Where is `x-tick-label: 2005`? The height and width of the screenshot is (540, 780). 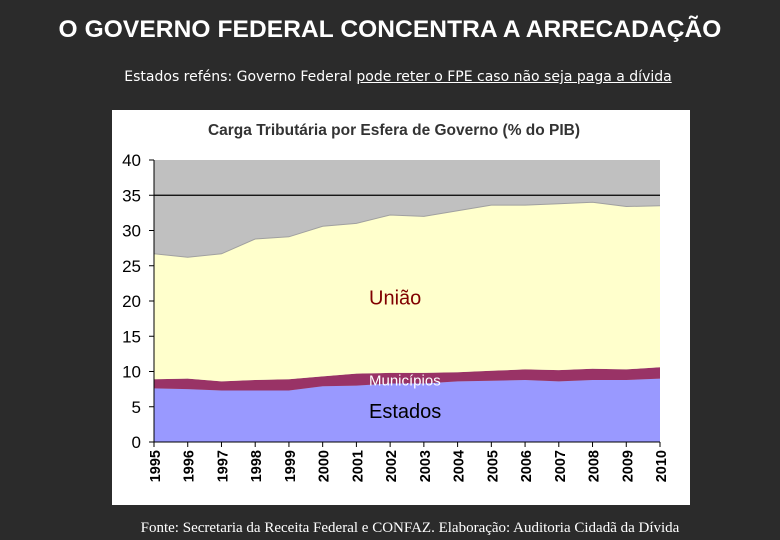 x-tick-label: 2005 is located at coordinates (493, 466).